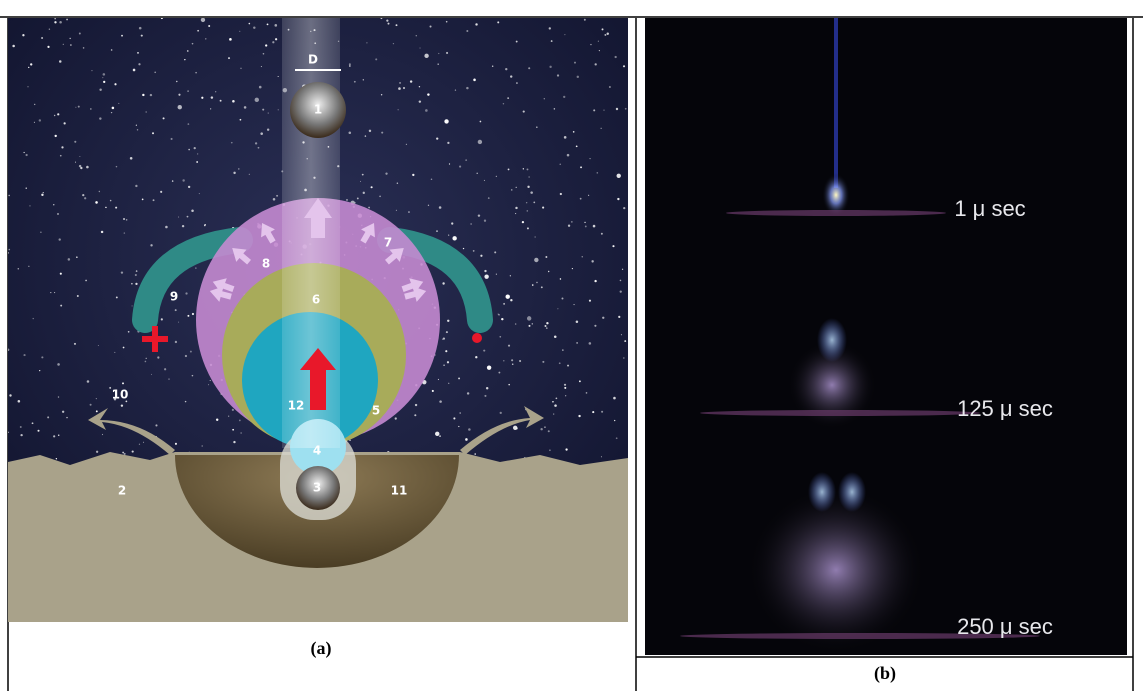 The image size is (1143, 691). Describe the element at coordinates (120, 395) in the screenshot. I see `label: 10` at that location.